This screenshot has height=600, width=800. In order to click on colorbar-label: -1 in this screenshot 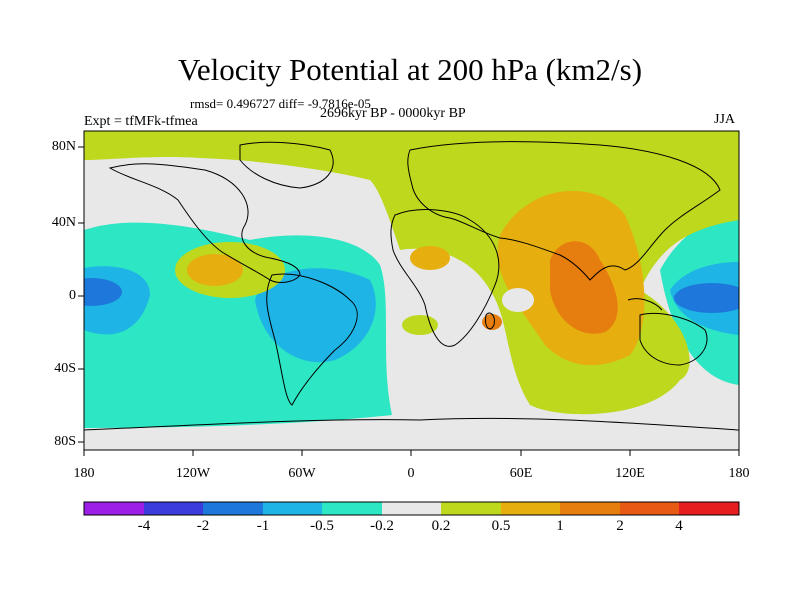, I will do `click(263, 526)`.